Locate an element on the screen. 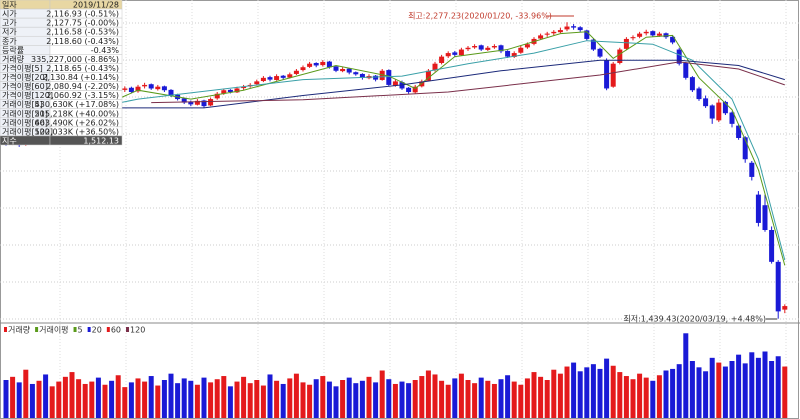 The width and height of the screenshot is (800, 419). info-label: 가격이평[5] is located at coordinates (22, 68).